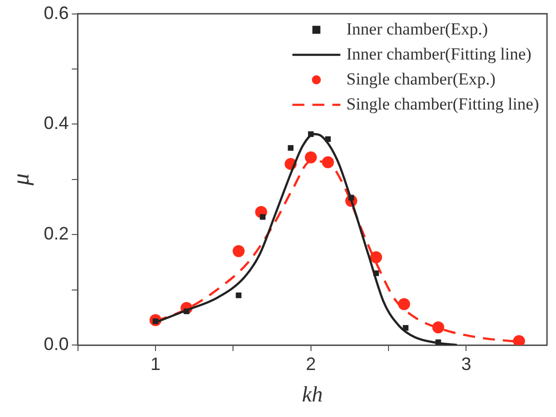  I want to click on legend-label: Inner chamber(Fitting line), so click(439, 54).